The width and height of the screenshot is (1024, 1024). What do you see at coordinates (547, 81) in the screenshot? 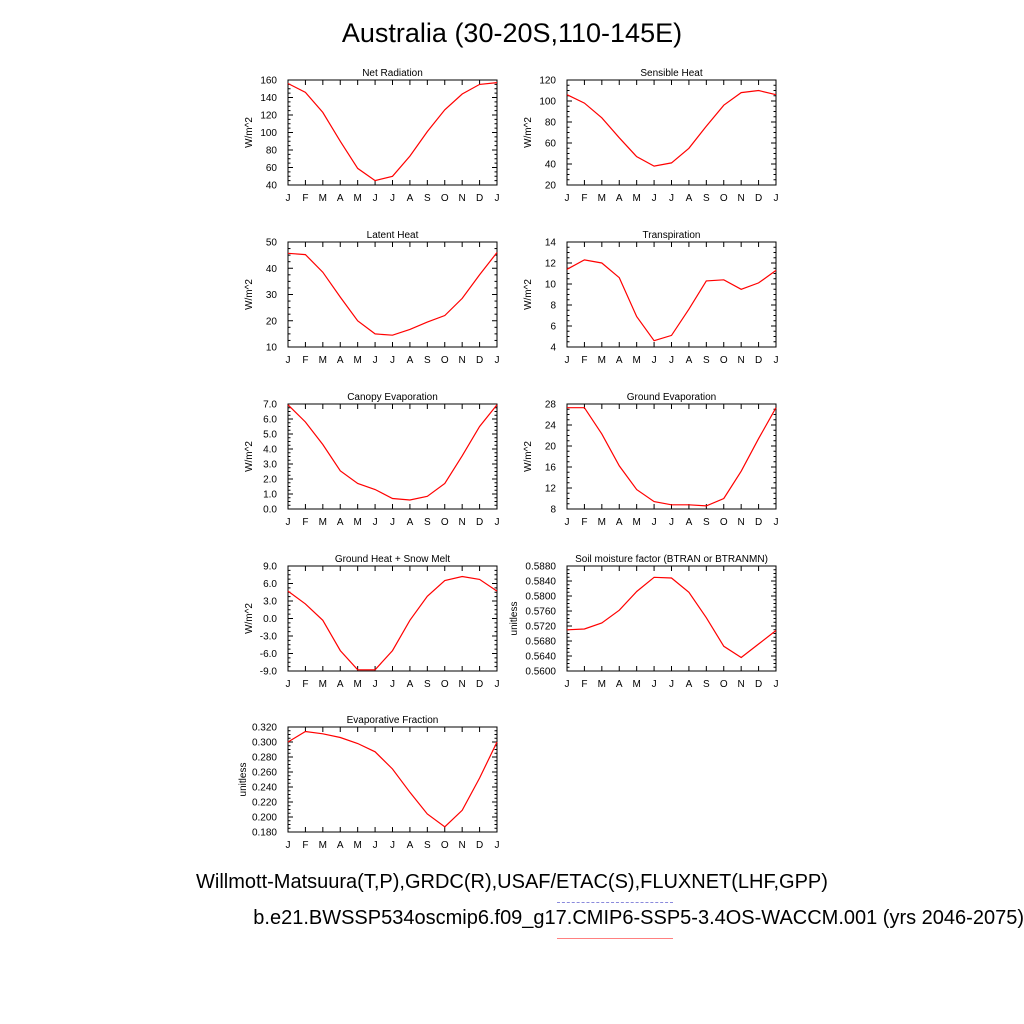
I see `y-tick-label: 120` at bounding box center [547, 81].